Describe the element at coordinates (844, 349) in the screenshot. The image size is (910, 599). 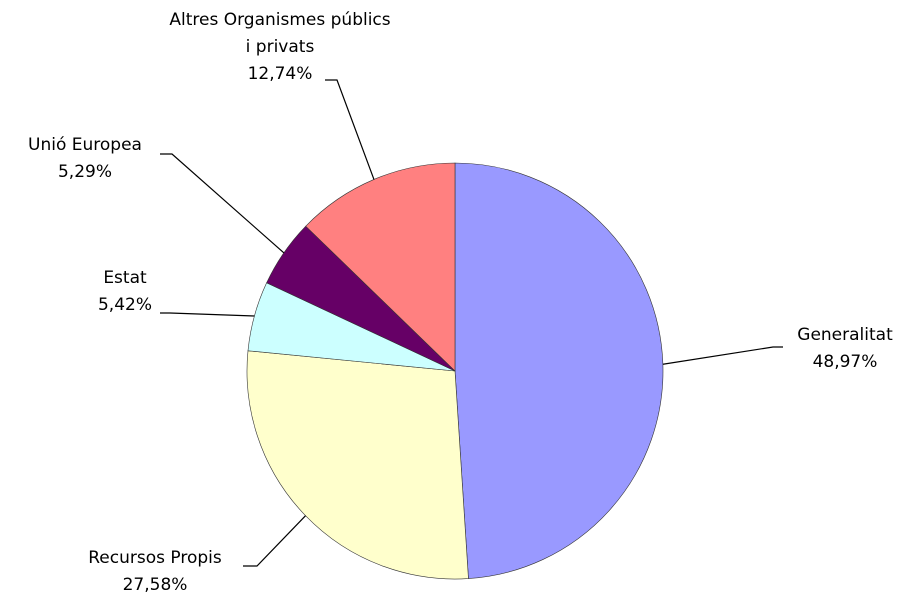
I see `slice-label: Generalitat 48,97%` at that location.